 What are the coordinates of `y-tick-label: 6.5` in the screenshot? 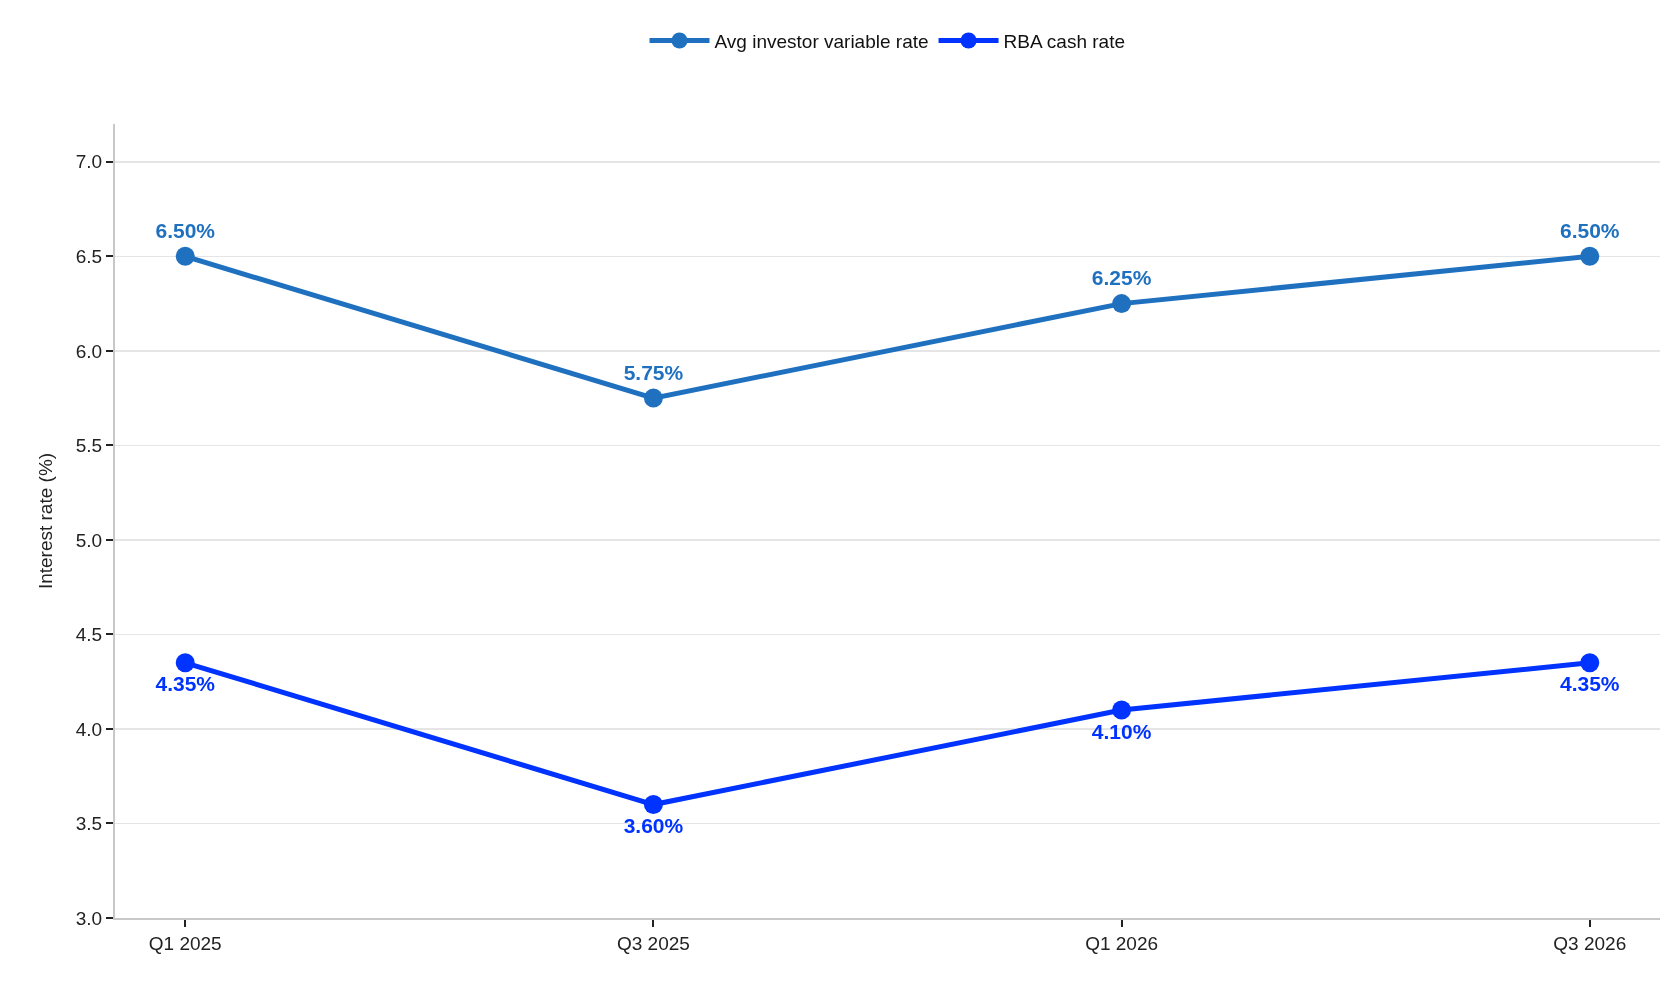 It's located at (89, 256).